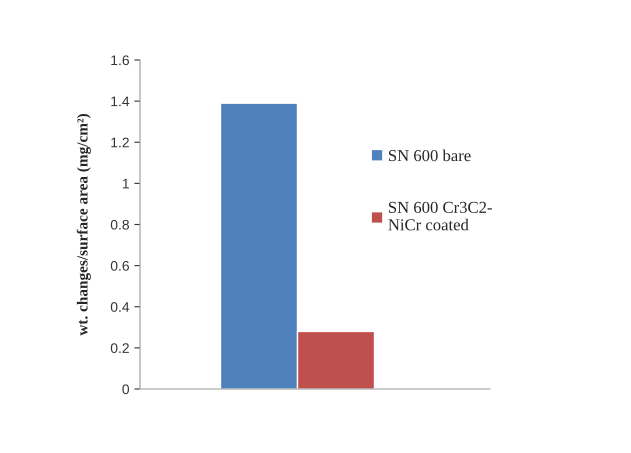 The width and height of the screenshot is (631, 453). Describe the element at coordinates (120, 101) in the screenshot. I see `y-tick-label: 1.4` at that location.